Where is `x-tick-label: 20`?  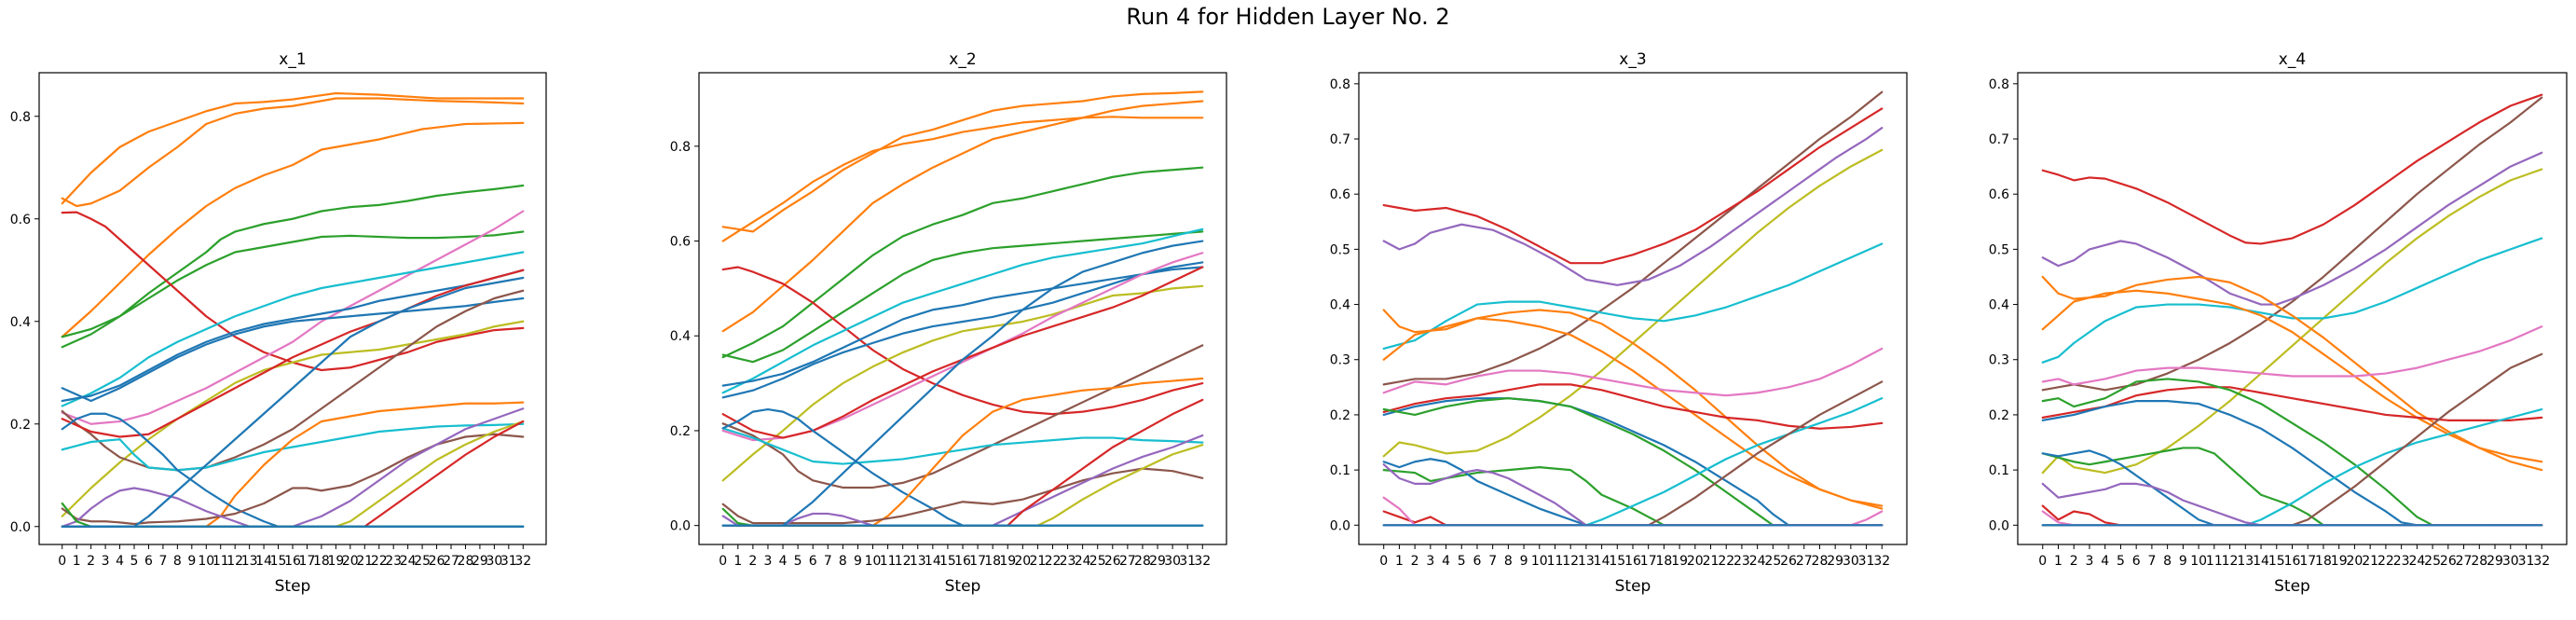 x-tick-label: 20 is located at coordinates (1695, 561).